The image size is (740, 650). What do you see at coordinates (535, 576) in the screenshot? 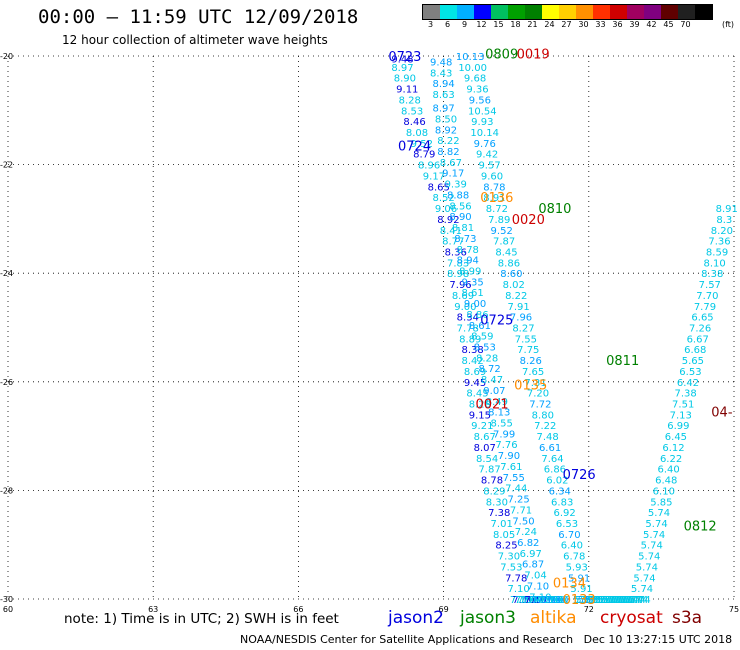
I see `swh-value: 7.04` at bounding box center [535, 576].